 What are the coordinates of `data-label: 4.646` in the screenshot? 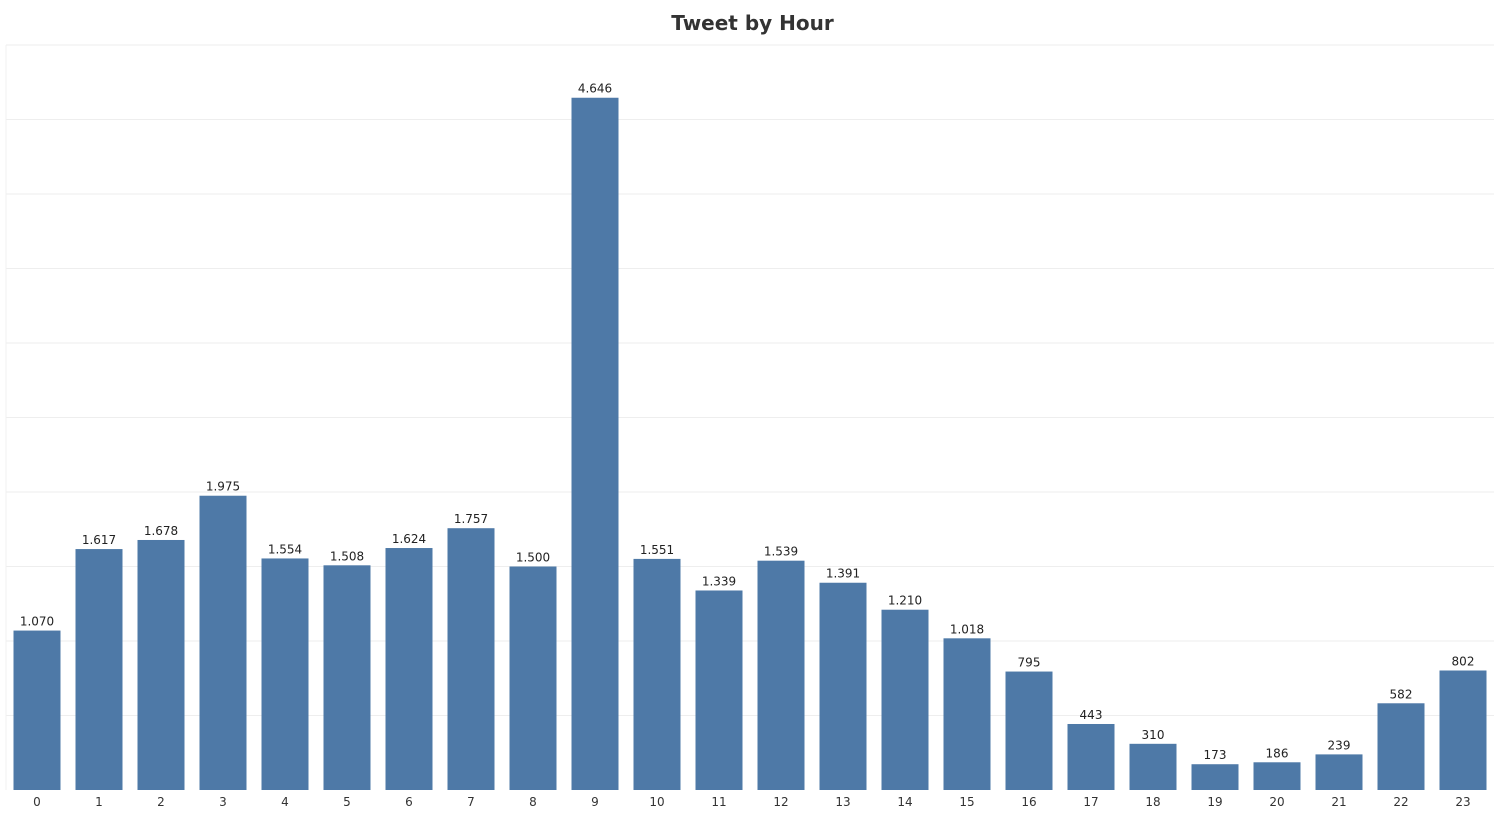 It's located at (595, 89).